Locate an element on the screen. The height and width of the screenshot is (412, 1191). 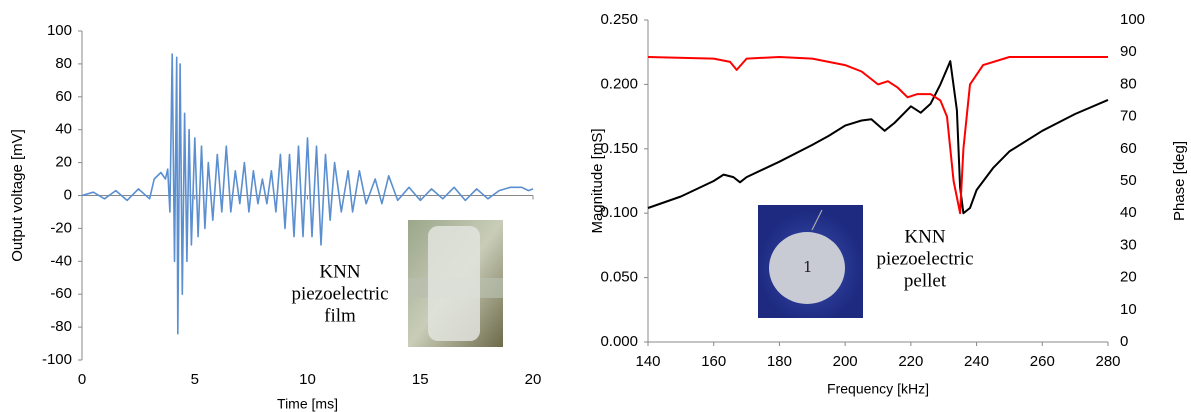
x-tick-label: 140 is located at coordinates (647, 361).